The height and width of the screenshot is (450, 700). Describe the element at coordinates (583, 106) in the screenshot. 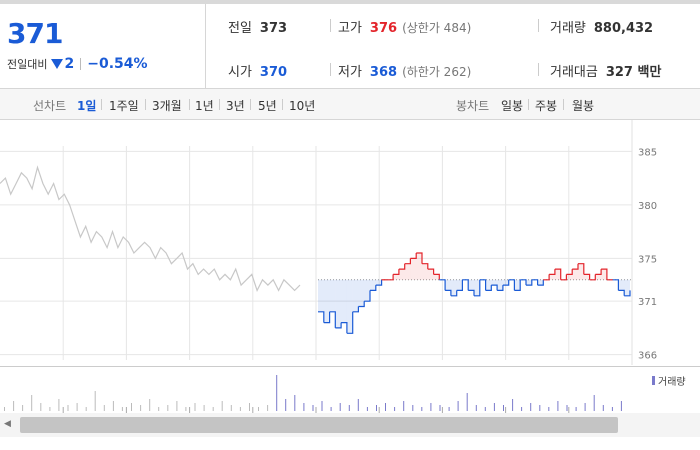

I see `tab-monthly-candle: 월봉` at that location.